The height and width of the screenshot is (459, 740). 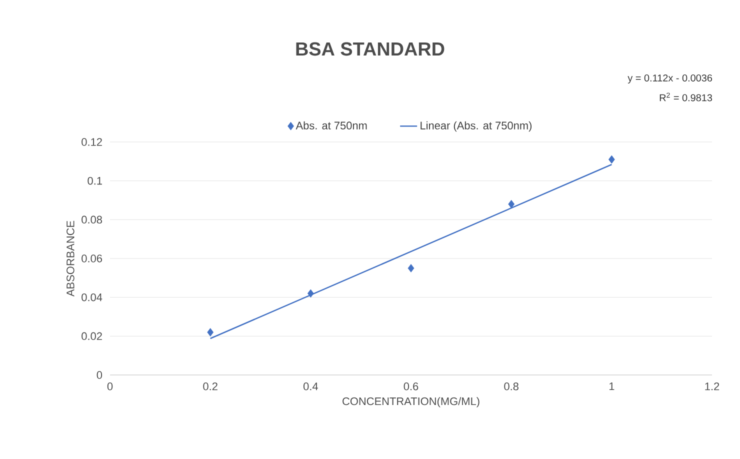 I want to click on x-axis-title: CONCENTRATION(MG/ML), so click(x=411, y=402).